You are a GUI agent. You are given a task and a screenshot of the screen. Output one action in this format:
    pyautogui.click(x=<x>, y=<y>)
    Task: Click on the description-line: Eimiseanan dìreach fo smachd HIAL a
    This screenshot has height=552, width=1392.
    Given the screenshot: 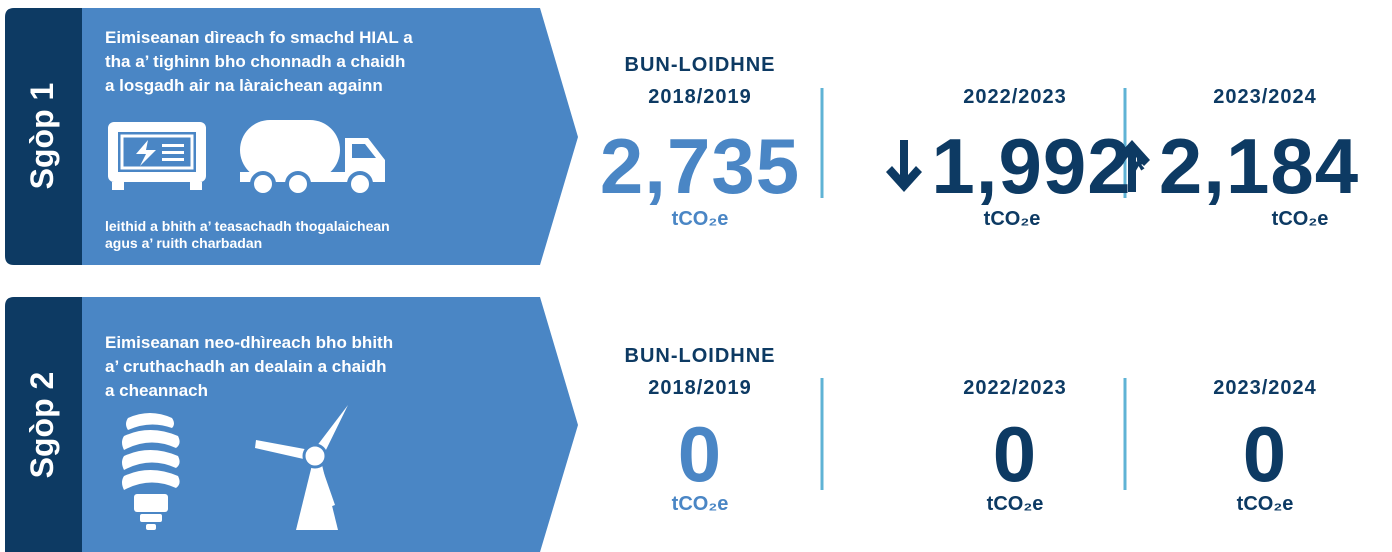 What is the action you would take?
    pyautogui.click(x=259, y=37)
    